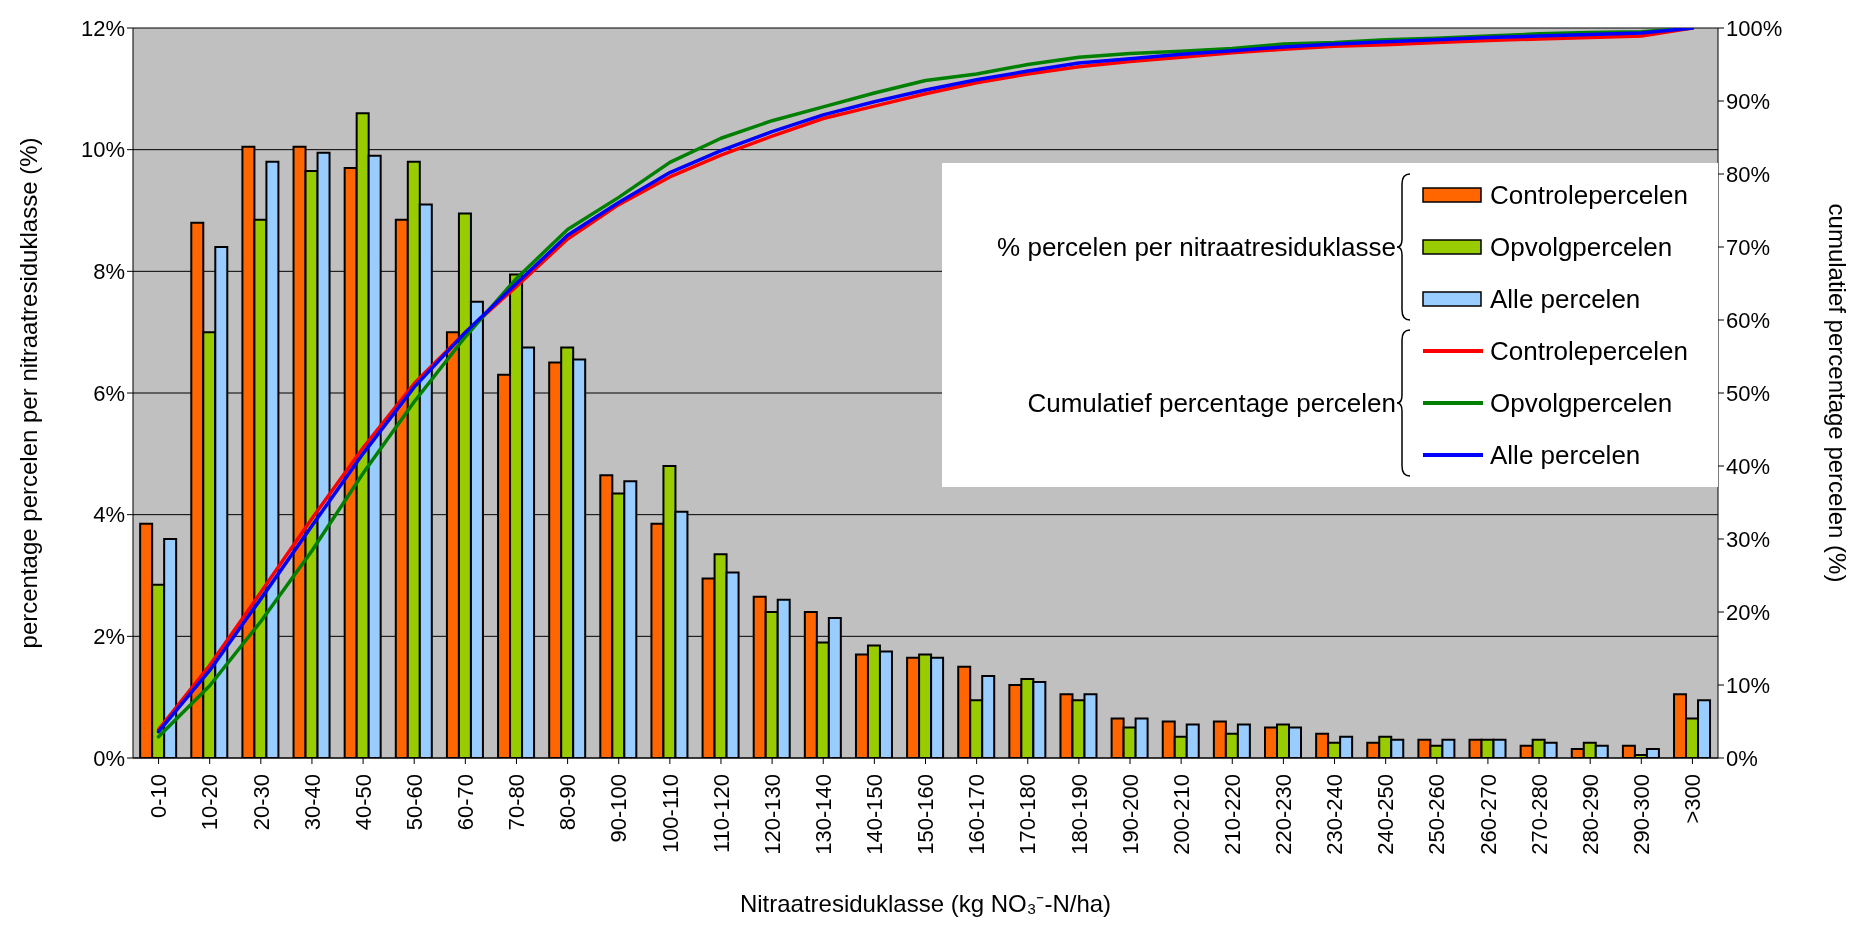 The width and height of the screenshot is (1869, 942). What do you see at coordinates (159, 796) in the screenshot?
I see `x-tick-label: 0-10` at bounding box center [159, 796].